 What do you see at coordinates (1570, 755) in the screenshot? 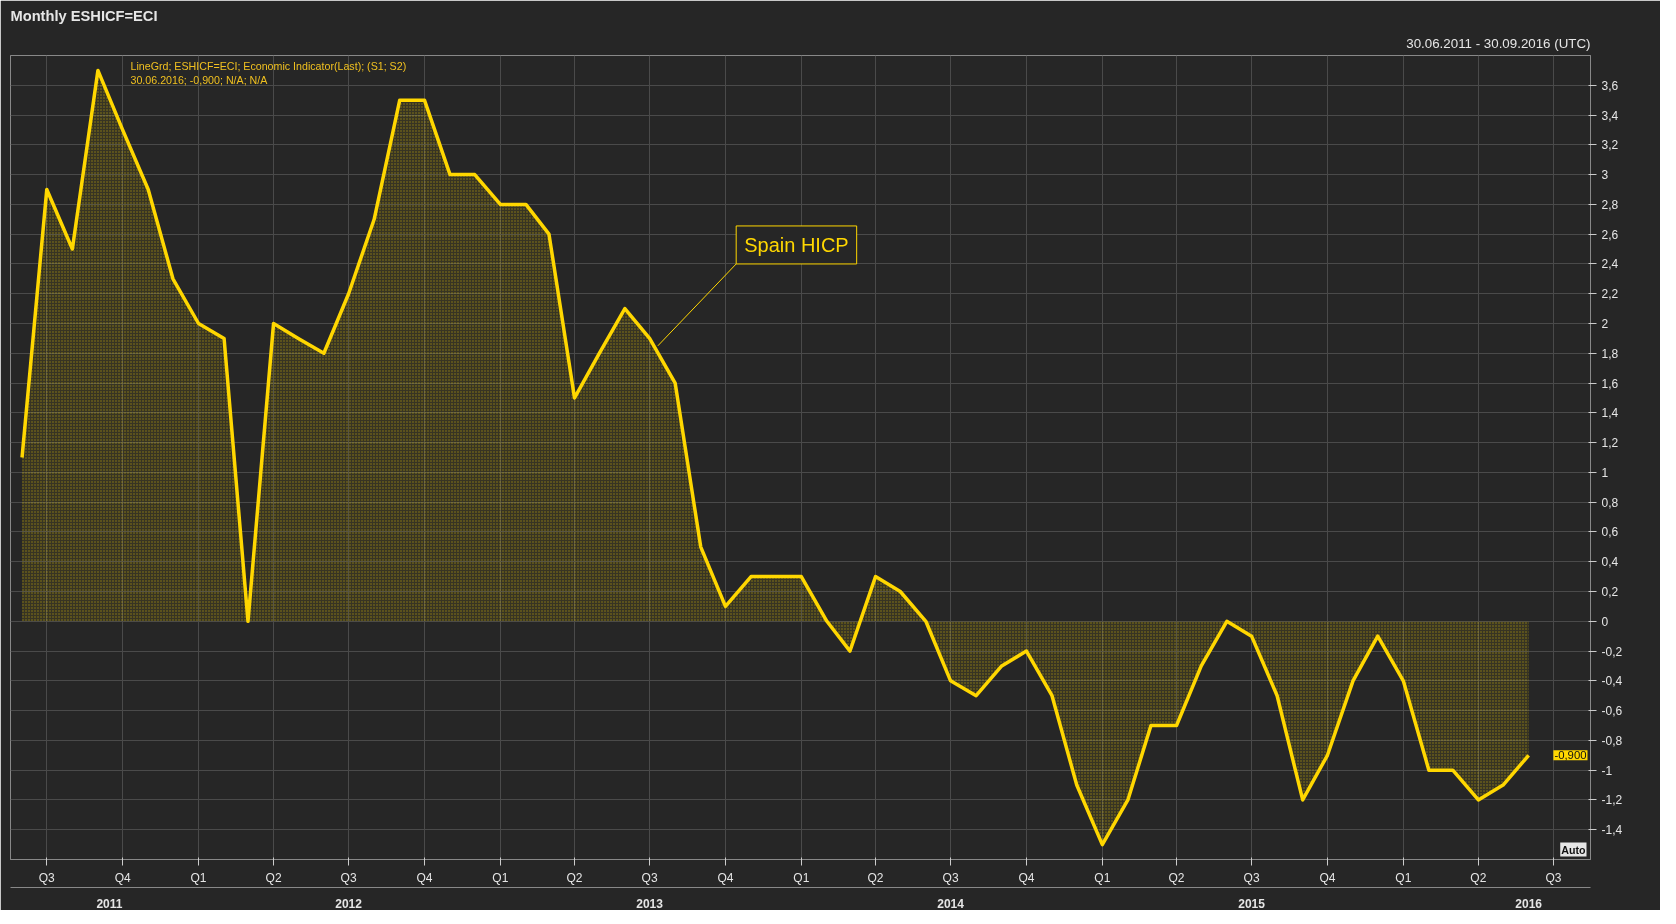
I see `annotation: -0,900` at bounding box center [1570, 755].